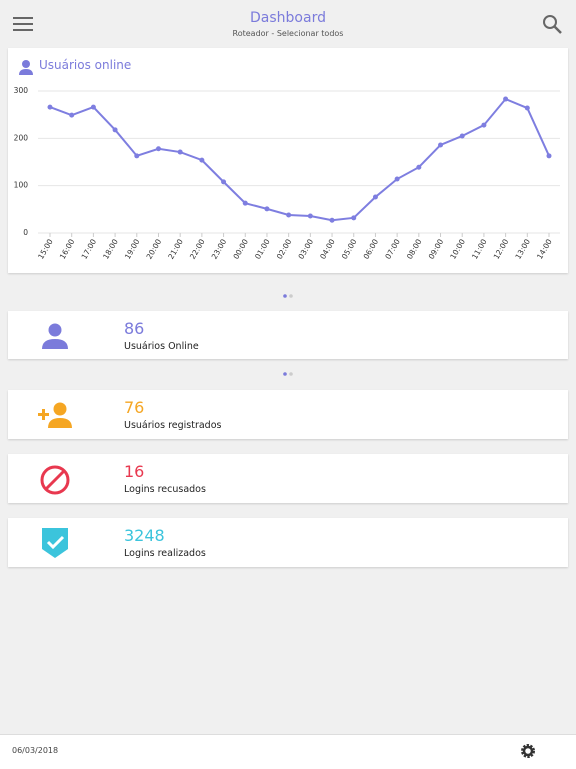 The height and width of the screenshot is (769, 576). I want to click on x-tick-label: 09:00, so click(436, 248).